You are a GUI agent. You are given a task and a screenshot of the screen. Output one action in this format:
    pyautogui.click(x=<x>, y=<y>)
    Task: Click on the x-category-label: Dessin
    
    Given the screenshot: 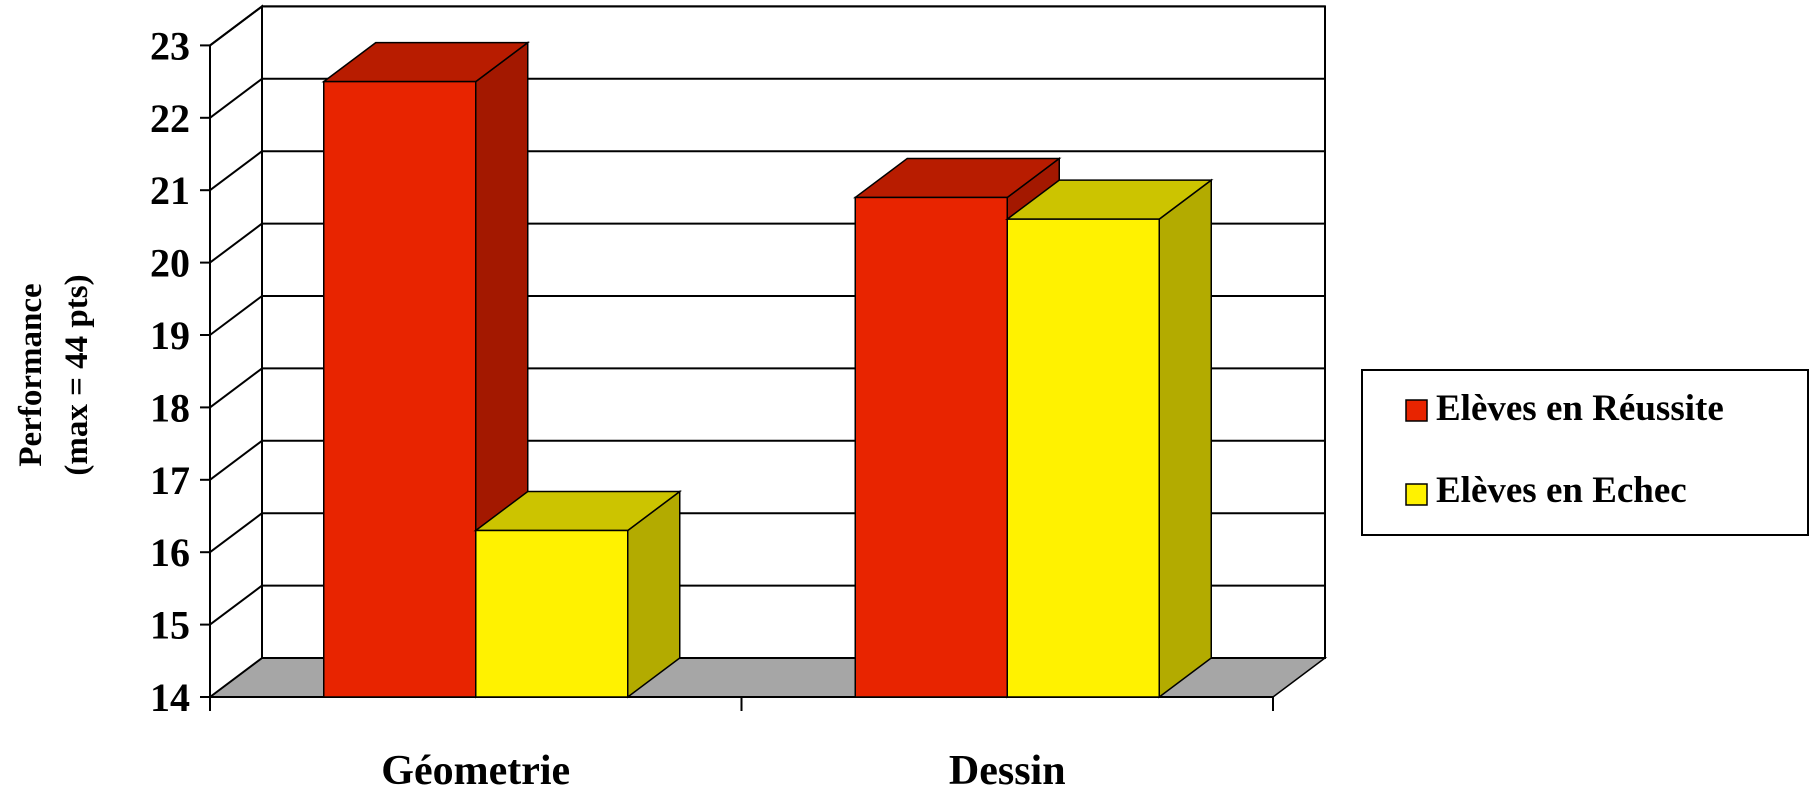 What is the action you would take?
    pyautogui.click(x=1007, y=769)
    